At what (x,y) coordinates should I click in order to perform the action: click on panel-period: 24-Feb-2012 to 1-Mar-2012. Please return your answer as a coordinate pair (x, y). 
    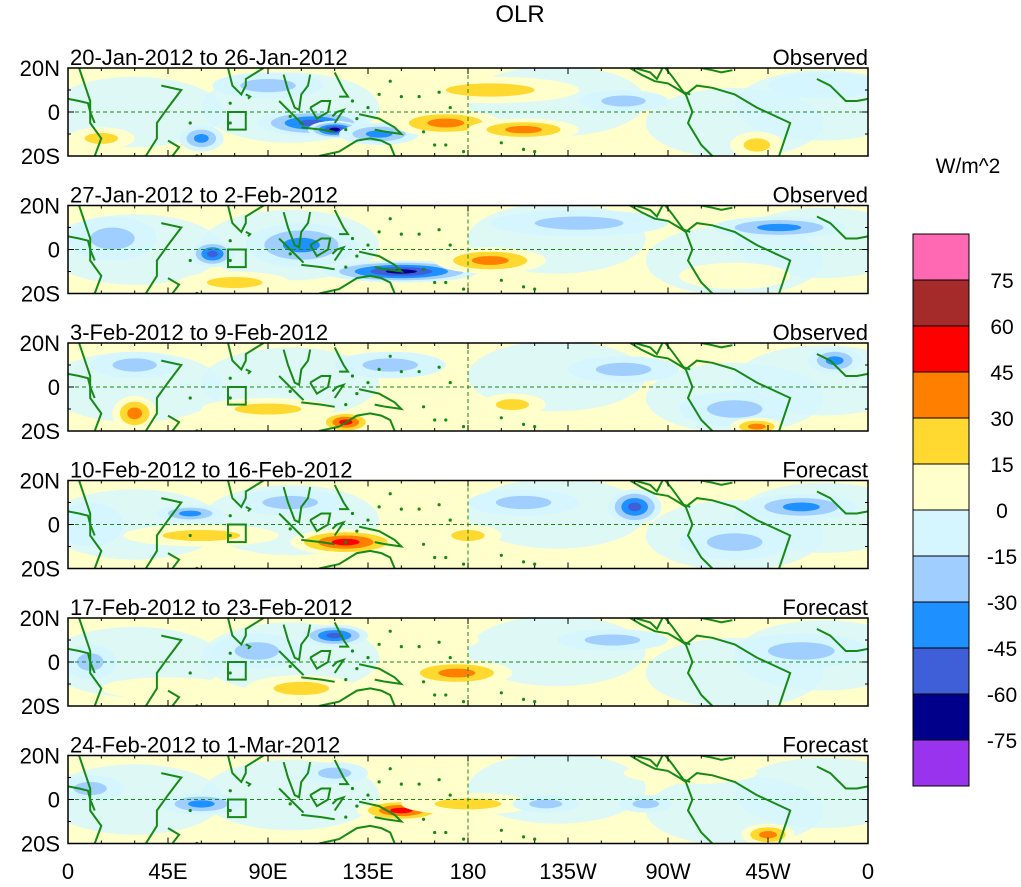
    Looking at the image, I should click on (205, 745).